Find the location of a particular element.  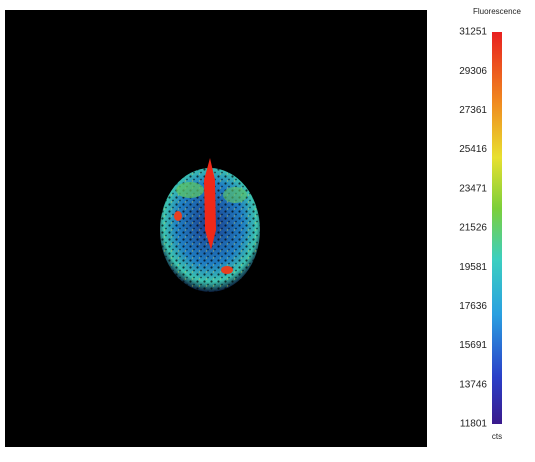

tick-label: 31251 is located at coordinates (473, 32).